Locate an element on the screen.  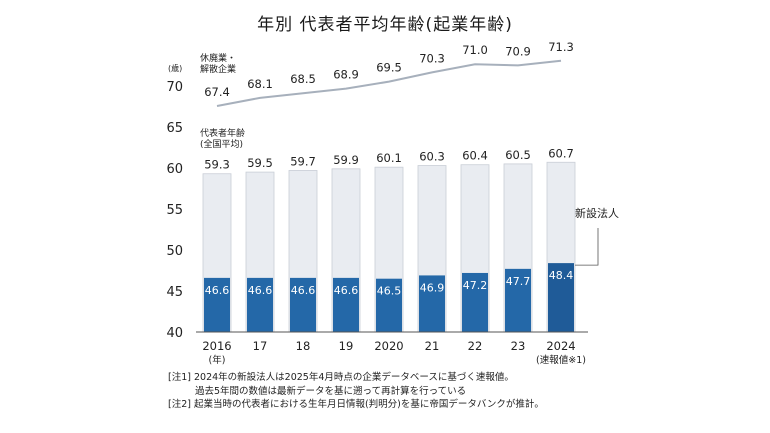
closed-value-label-6: 71.0 is located at coordinates (475, 50).